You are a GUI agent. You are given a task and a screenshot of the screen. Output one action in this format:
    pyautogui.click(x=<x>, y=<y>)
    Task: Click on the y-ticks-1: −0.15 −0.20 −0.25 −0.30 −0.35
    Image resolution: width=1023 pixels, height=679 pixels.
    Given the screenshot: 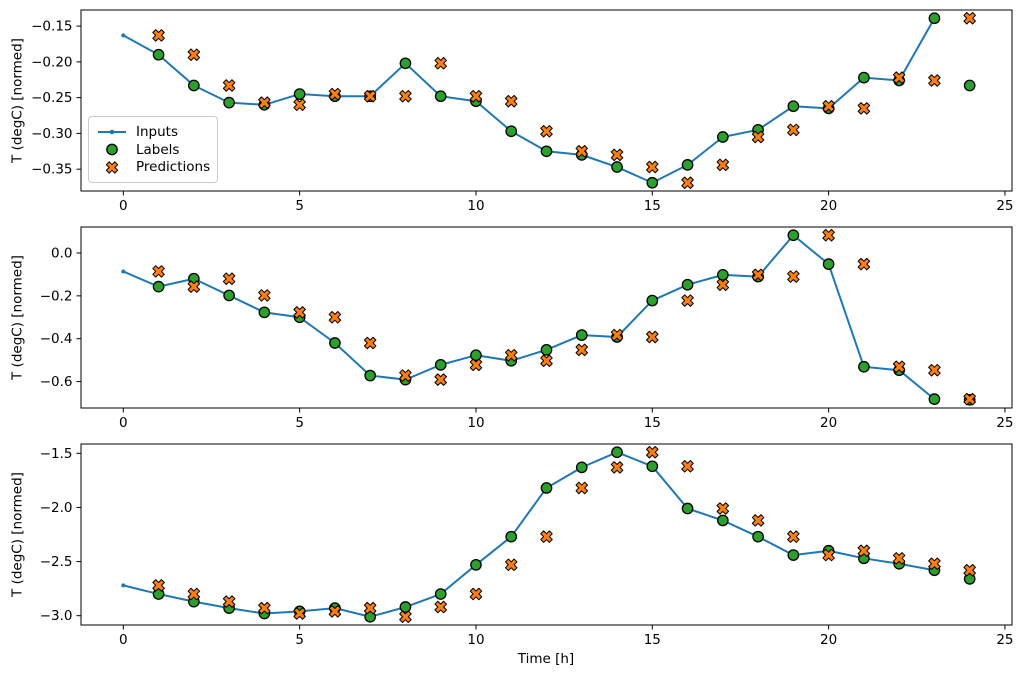 What is the action you would take?
    pyautogui.click(x=56, y=98)
    